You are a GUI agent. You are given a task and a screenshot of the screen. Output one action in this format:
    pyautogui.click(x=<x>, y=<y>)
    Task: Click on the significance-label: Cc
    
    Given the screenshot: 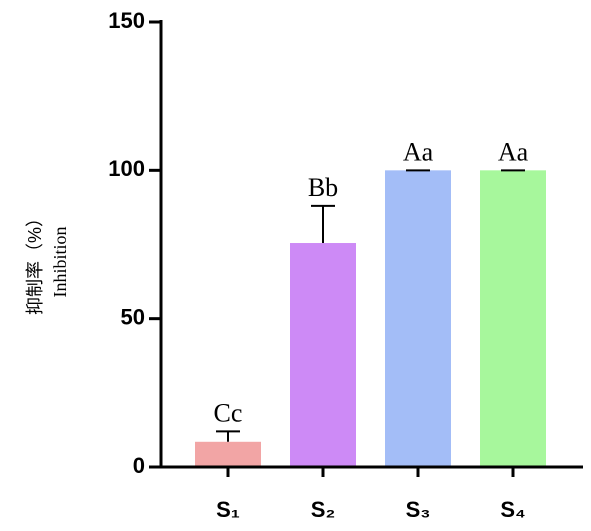 What is the action you would take?
    pyautogui.click(x=228, y=412)
    